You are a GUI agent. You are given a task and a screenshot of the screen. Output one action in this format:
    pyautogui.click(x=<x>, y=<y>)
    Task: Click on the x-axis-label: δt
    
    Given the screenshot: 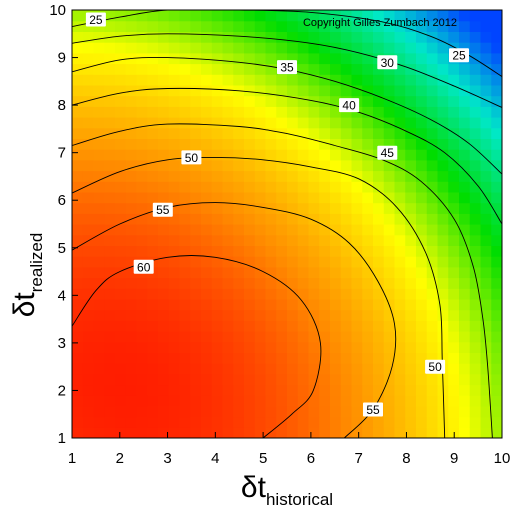 What is the action you would take?
    pyautogui.click(x=254, y=487)
    